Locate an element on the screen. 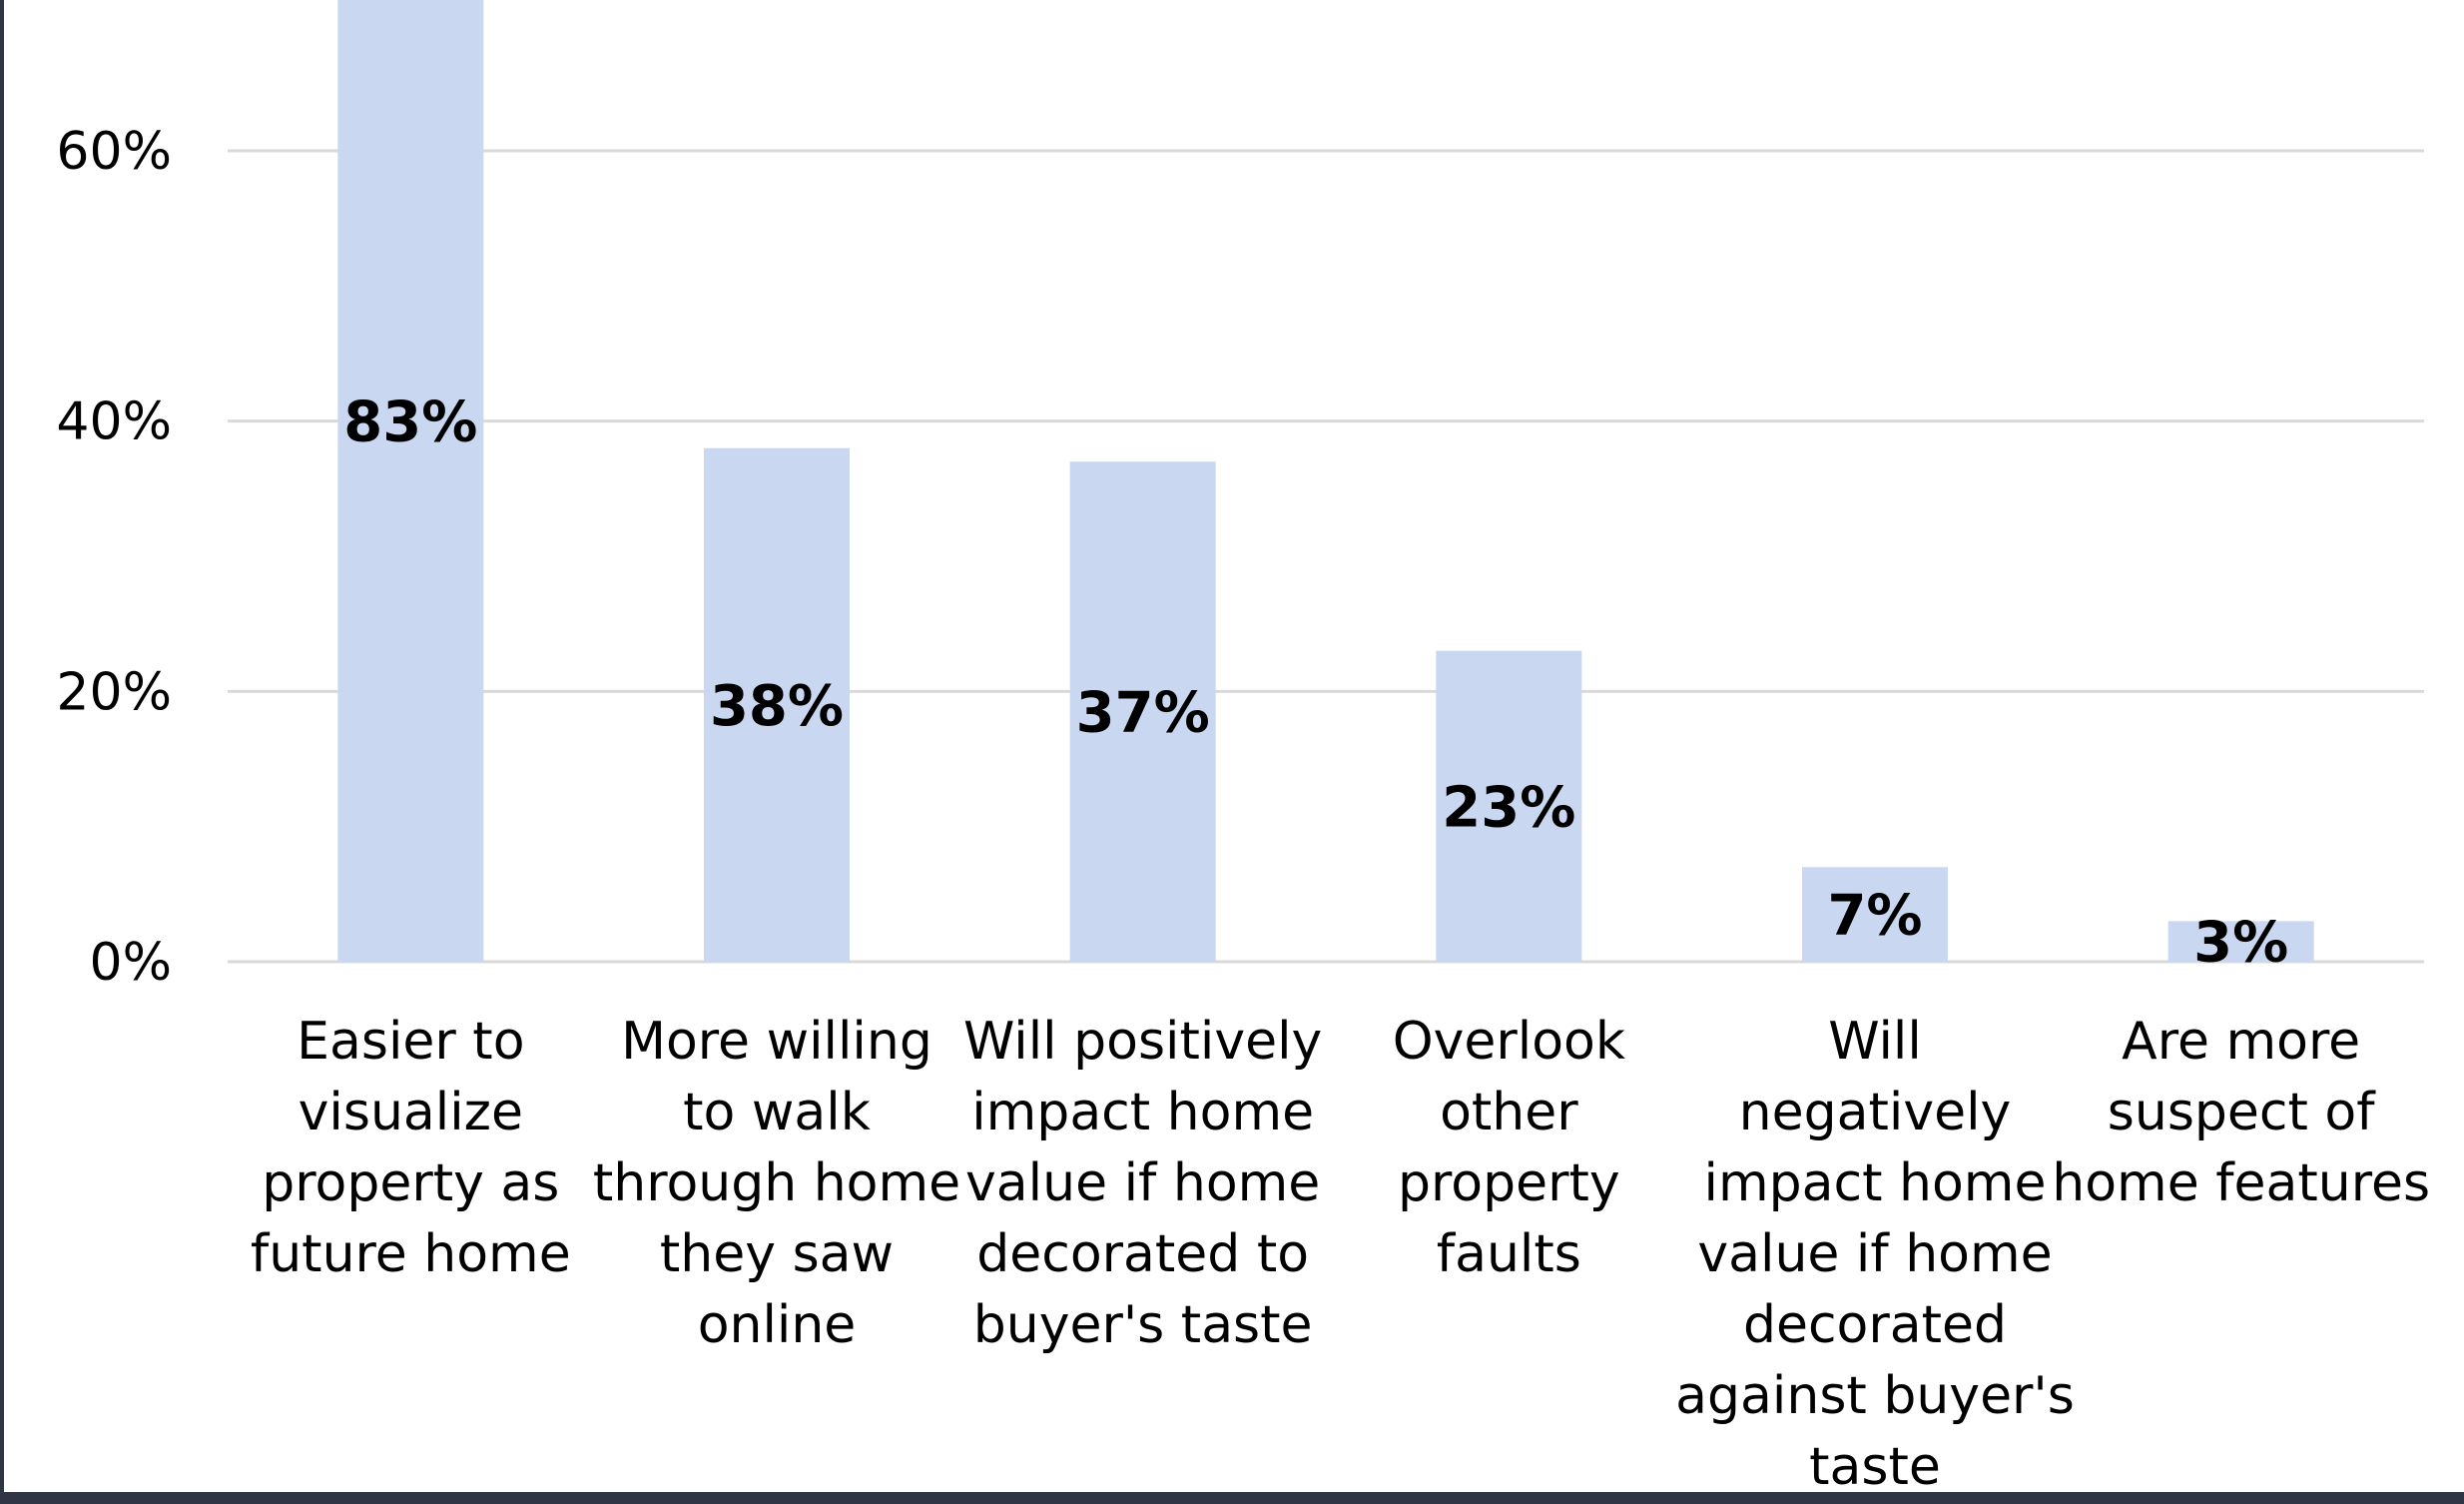 This screenshot has width=2464, height=1504. x-tick-label: Easier to visualize property as future home is located at coordinates (411, 1148).